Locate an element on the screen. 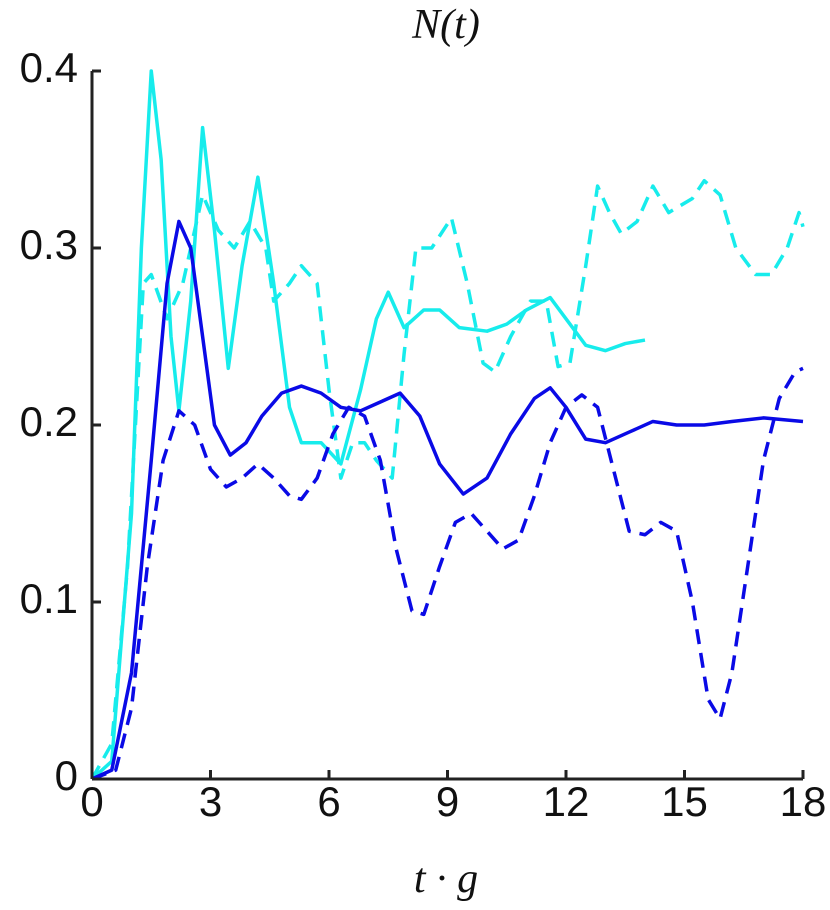 This screenshot has width=830, height=910. x-tick-label: 0 is located at coordinates (91, 801).